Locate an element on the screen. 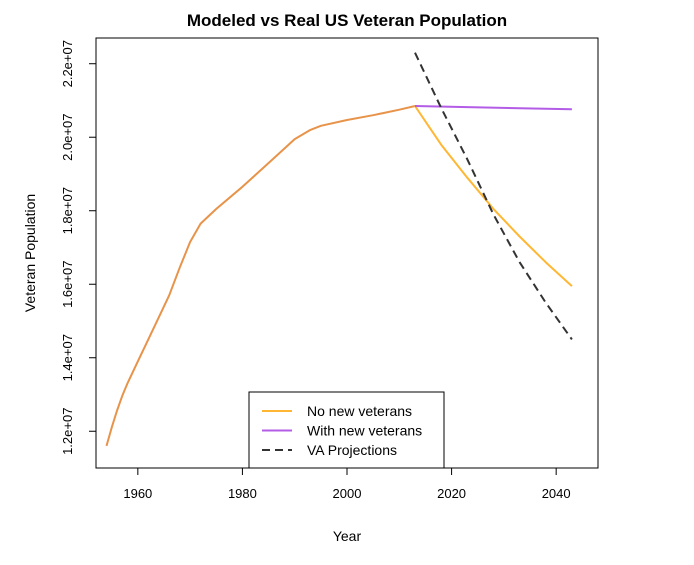 This screenshot has height=565, width=694. legend-label-1: No new veterans is located at coordinates (359, 411).